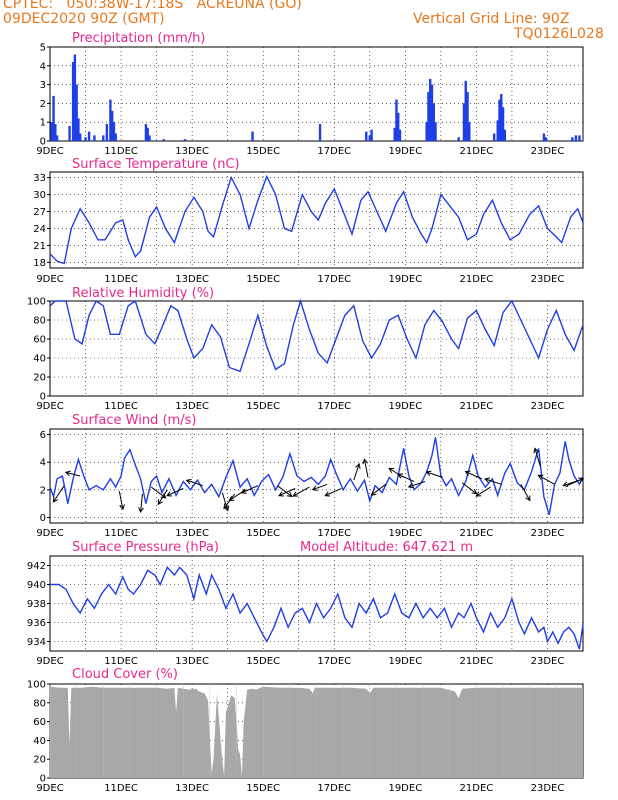 Image resolution: width=618 pixels, height=800 pixels. Describe the element at coordinates (39, 229) in the screenshot. I see `y-tick-label: 24` at that location.